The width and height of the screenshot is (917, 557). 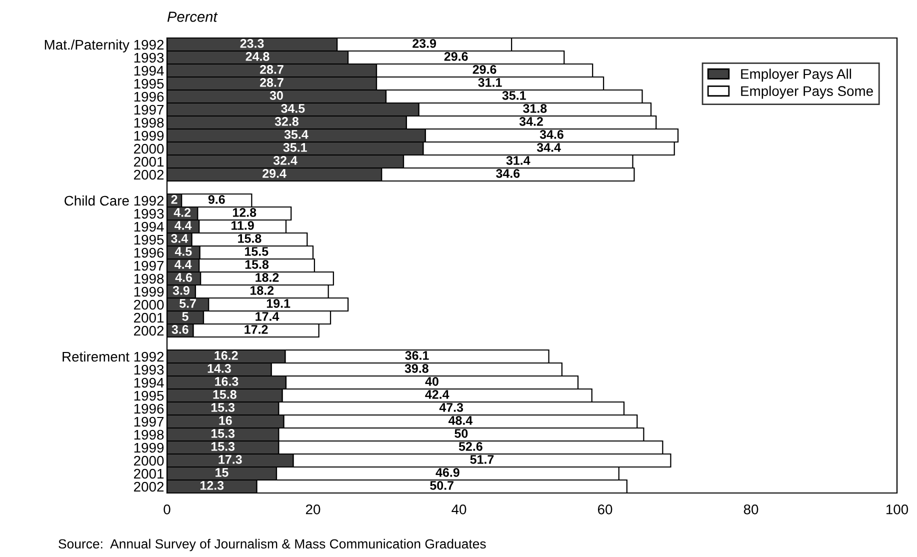 I want to click on legend-label: Employer Pays All, so click(x=796, y=75).